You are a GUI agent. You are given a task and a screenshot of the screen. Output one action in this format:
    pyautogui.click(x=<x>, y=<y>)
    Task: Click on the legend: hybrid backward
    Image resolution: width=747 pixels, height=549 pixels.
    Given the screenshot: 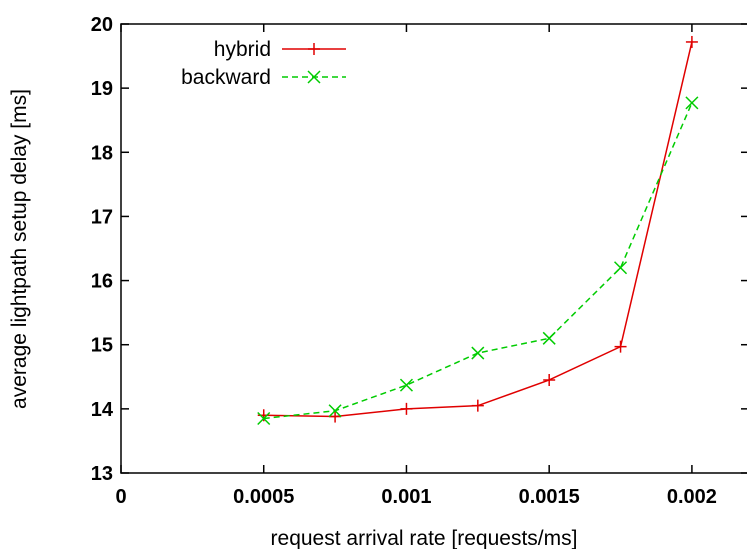 What is the action you would take?
    pyautogui.click(x=263, y=63)
    